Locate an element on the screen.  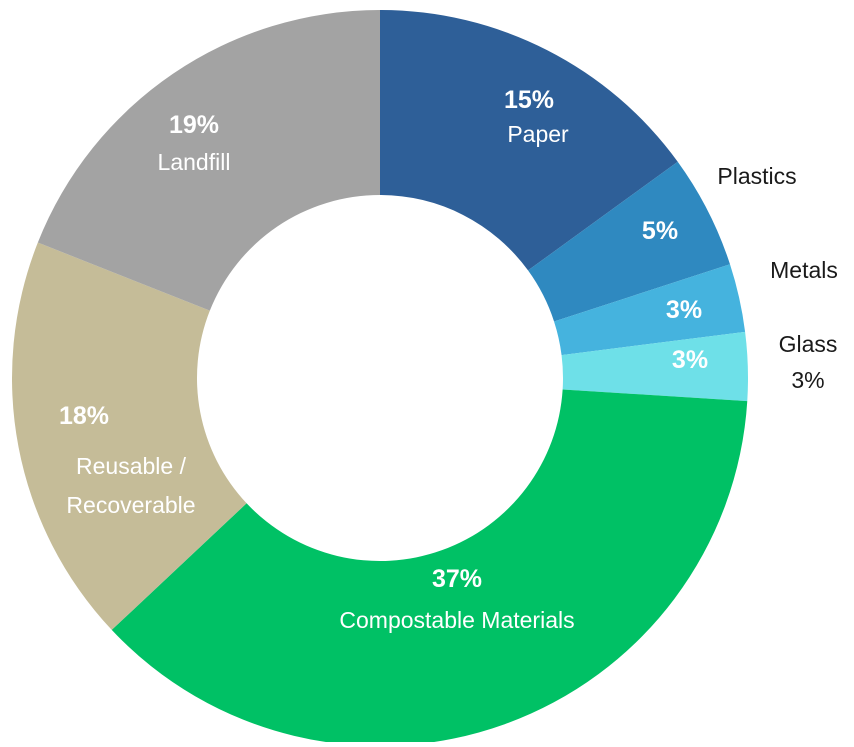
slice-pct-label: 18% is located at coordinates (84, 416).